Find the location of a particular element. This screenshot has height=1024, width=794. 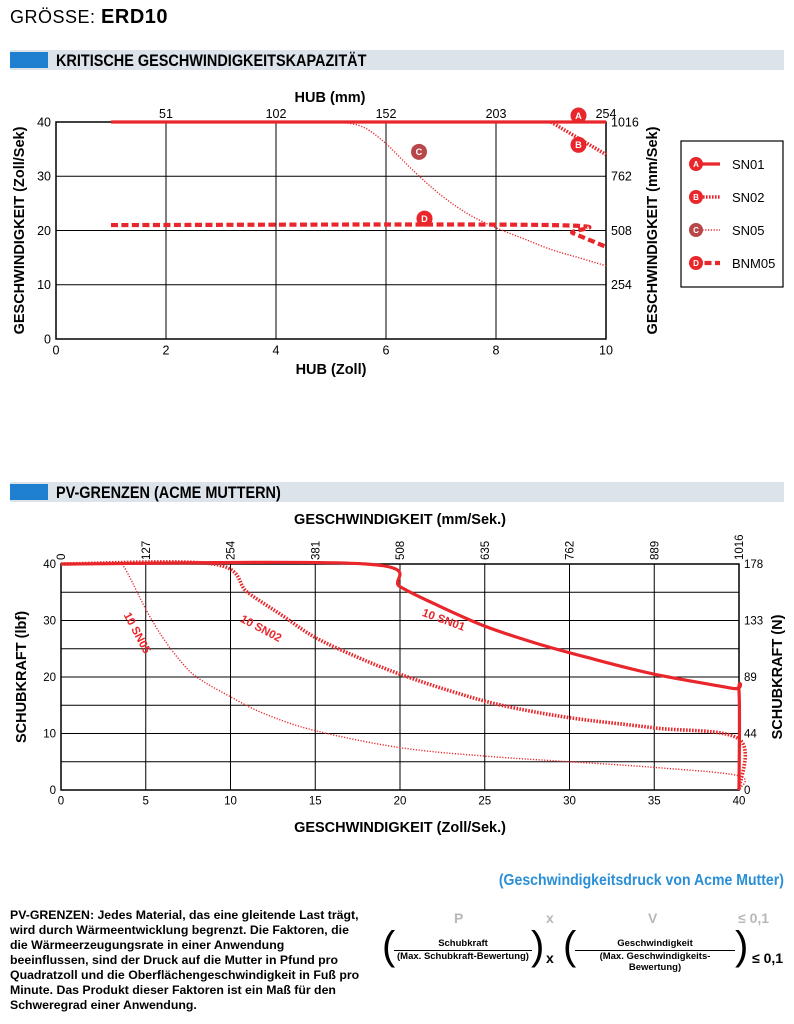

series-line-bnm05 is located at coordinates (358, 235).